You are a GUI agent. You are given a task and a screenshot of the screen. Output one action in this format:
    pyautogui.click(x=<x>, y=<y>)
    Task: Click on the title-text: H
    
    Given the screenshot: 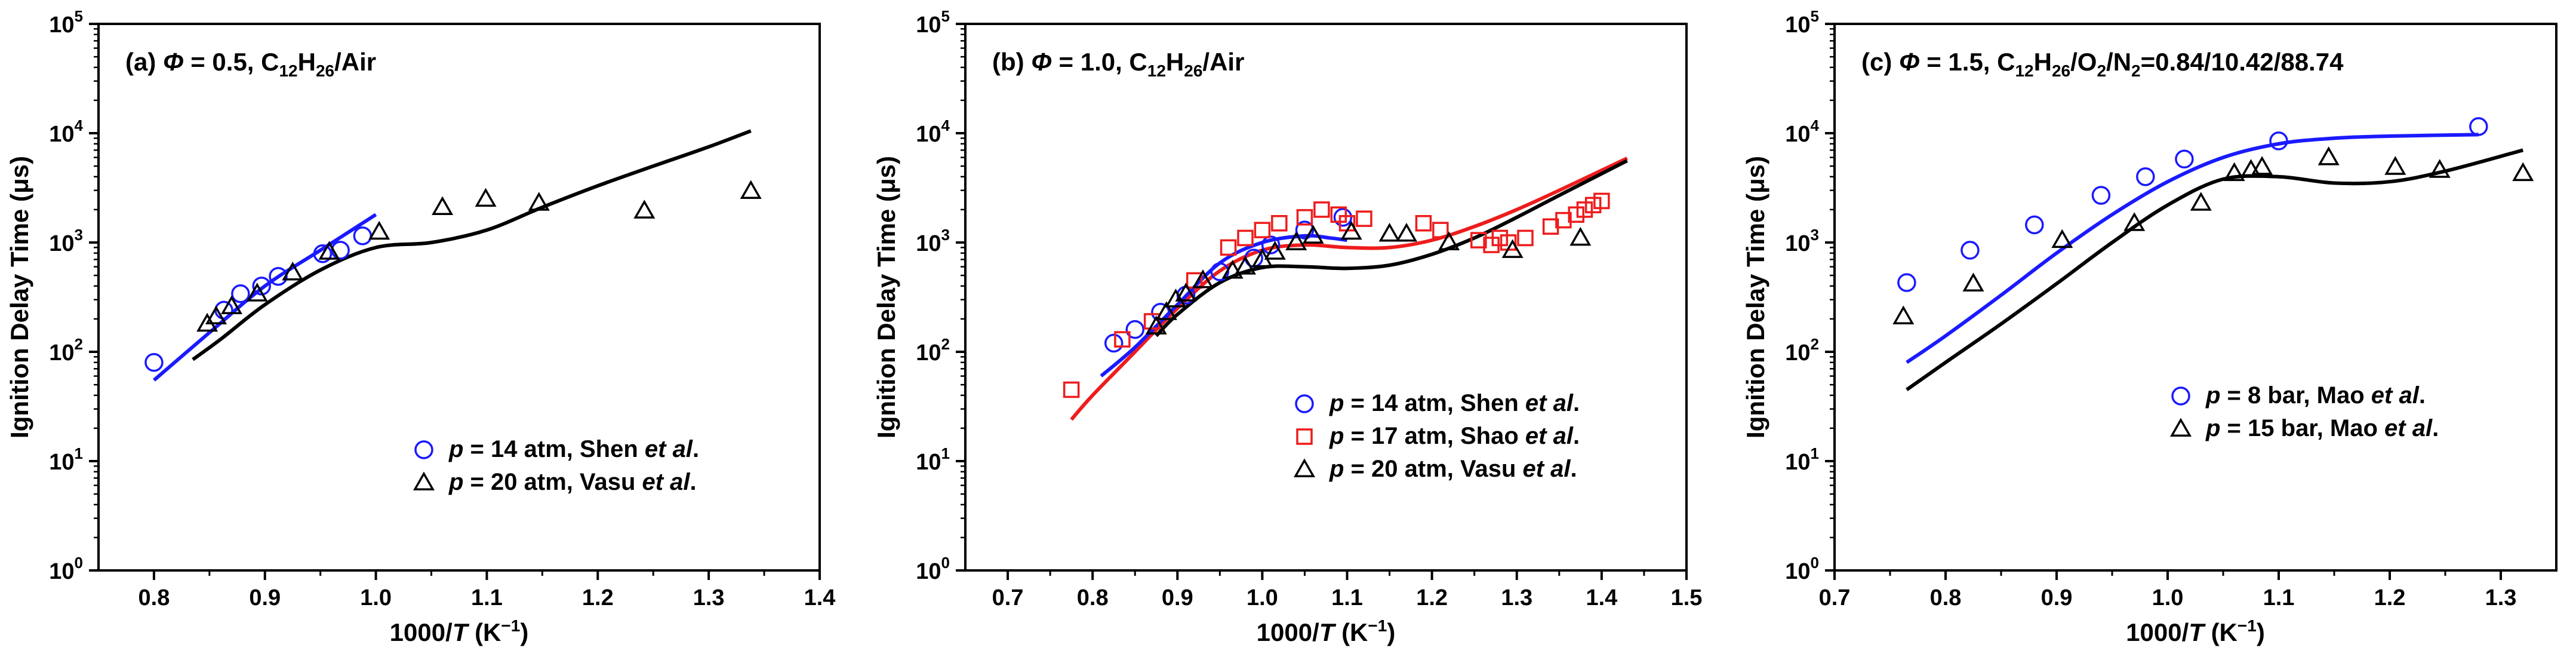 What is the action you would take?
    pyautogui.click(x=307, y=62)
    